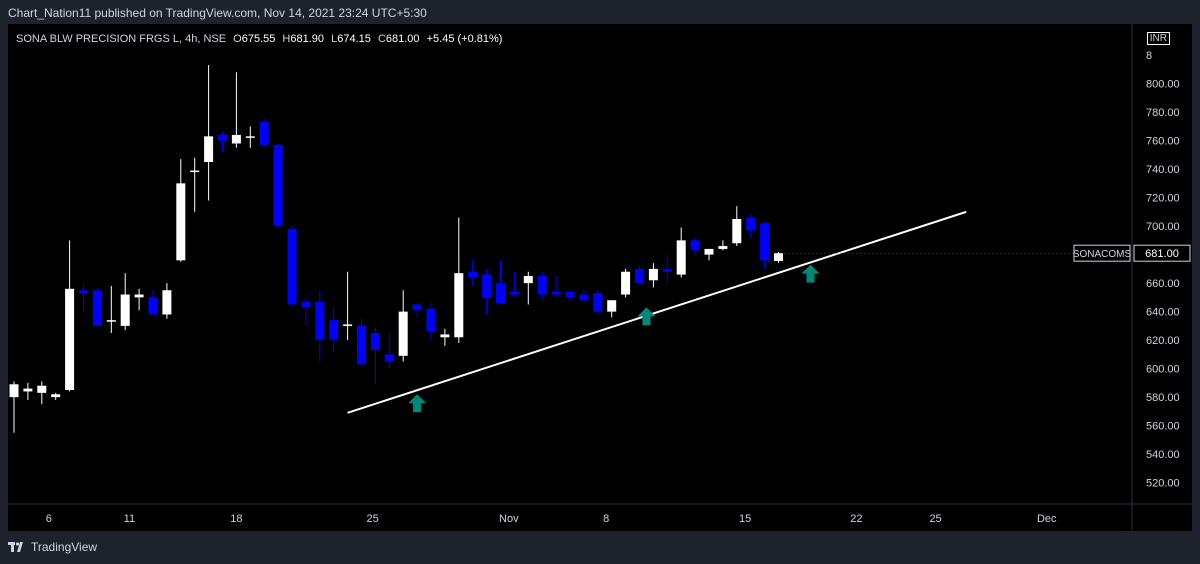 This screenshot has width=1200, height=564. What do you see at coordinates (237, 39) in the screenshot?
I see `open-key: O` at bounding box center [237, 39].